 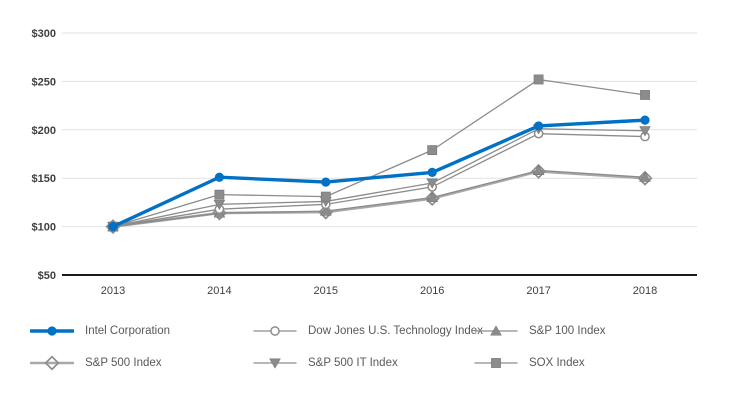 I want to click on legend-label-dow-jones-us-technology: Dow Jones U.S. Technology Index, so click(x=395, y=331).